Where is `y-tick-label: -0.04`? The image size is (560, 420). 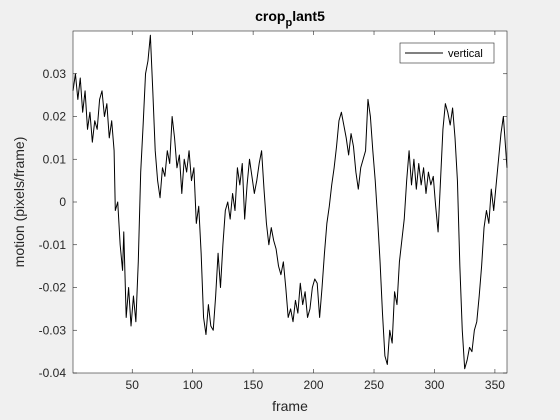
y-tick-label: -0.04 is located at coordinates (53, 373).